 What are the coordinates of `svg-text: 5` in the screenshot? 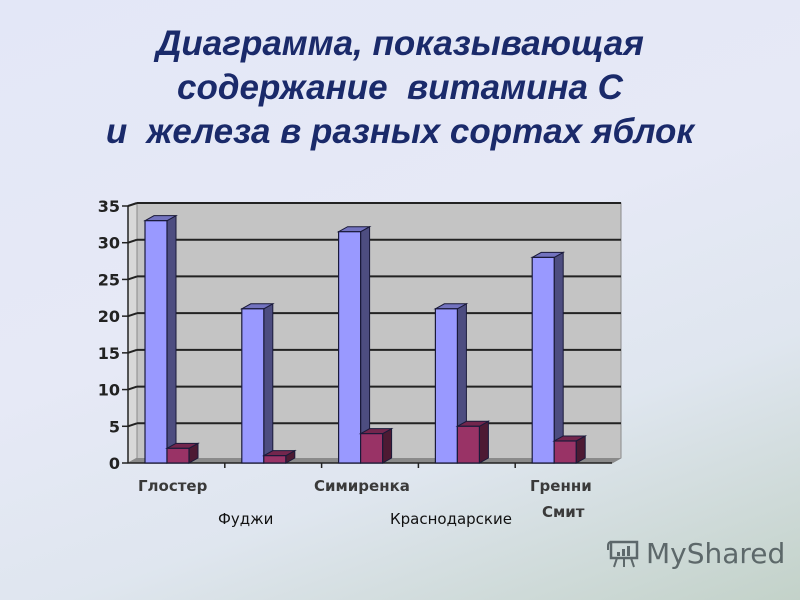 It's located at (114, 426).